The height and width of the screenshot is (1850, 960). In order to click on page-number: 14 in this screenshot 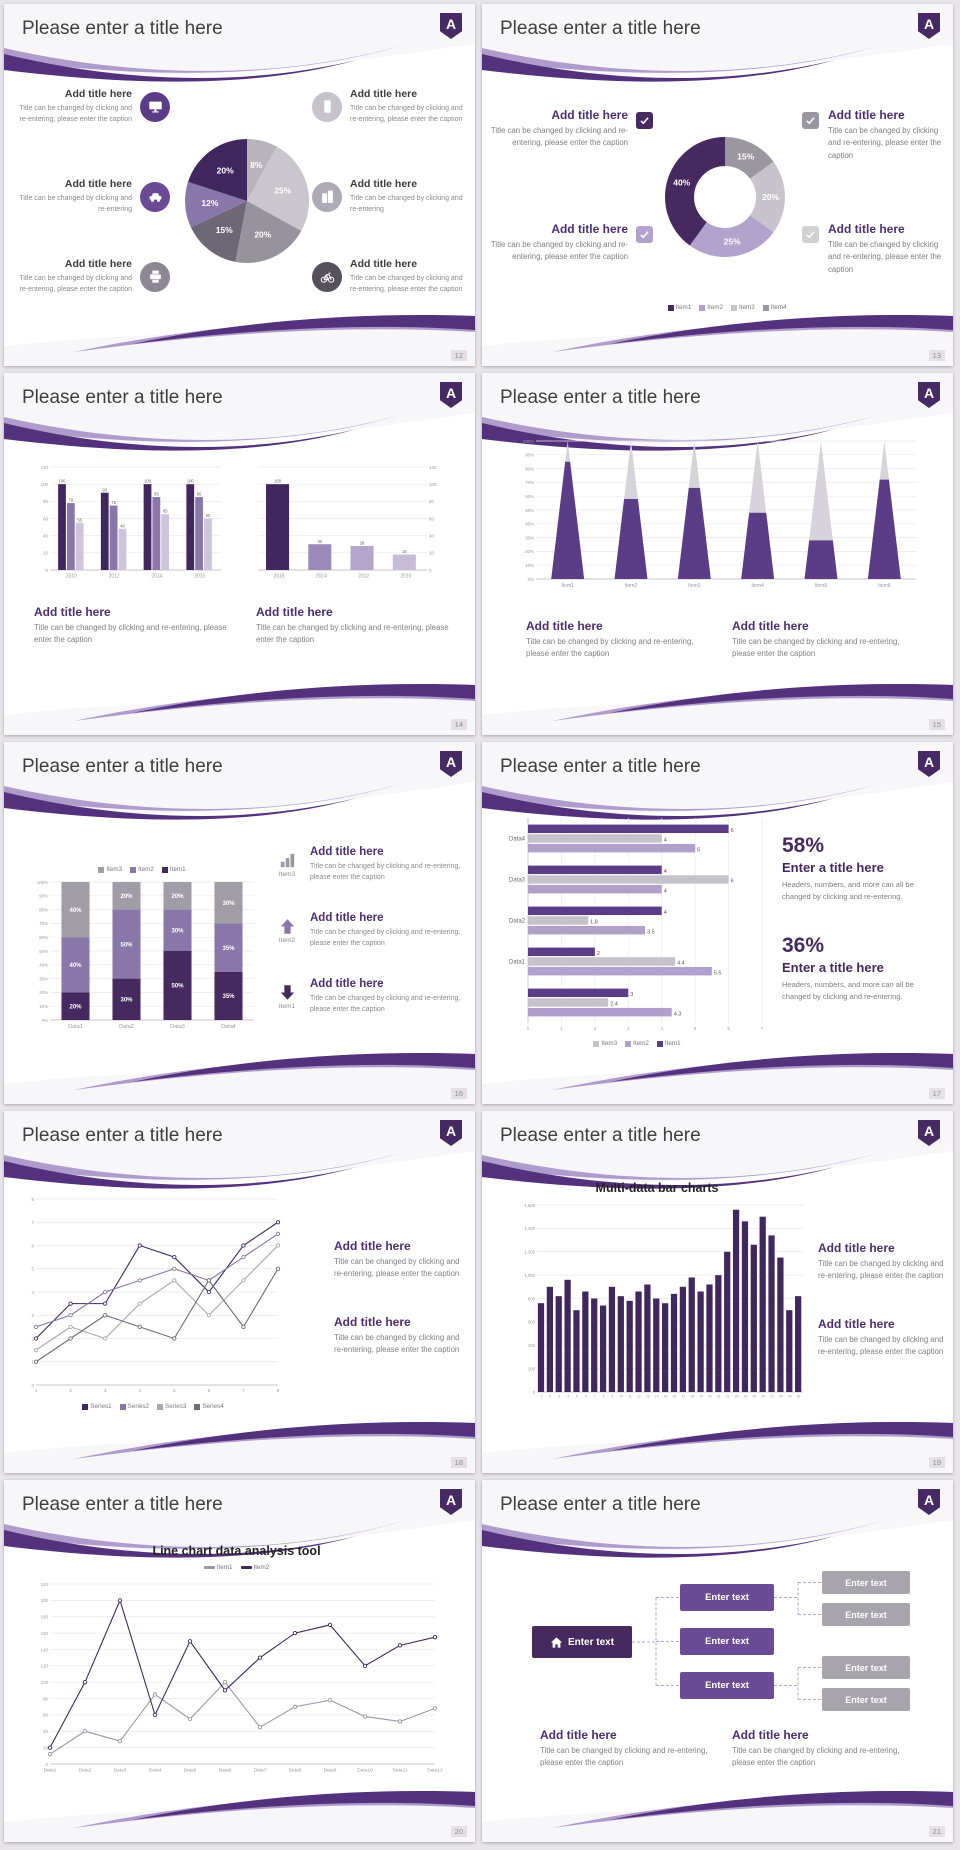, I will do `click(458, 724)`.